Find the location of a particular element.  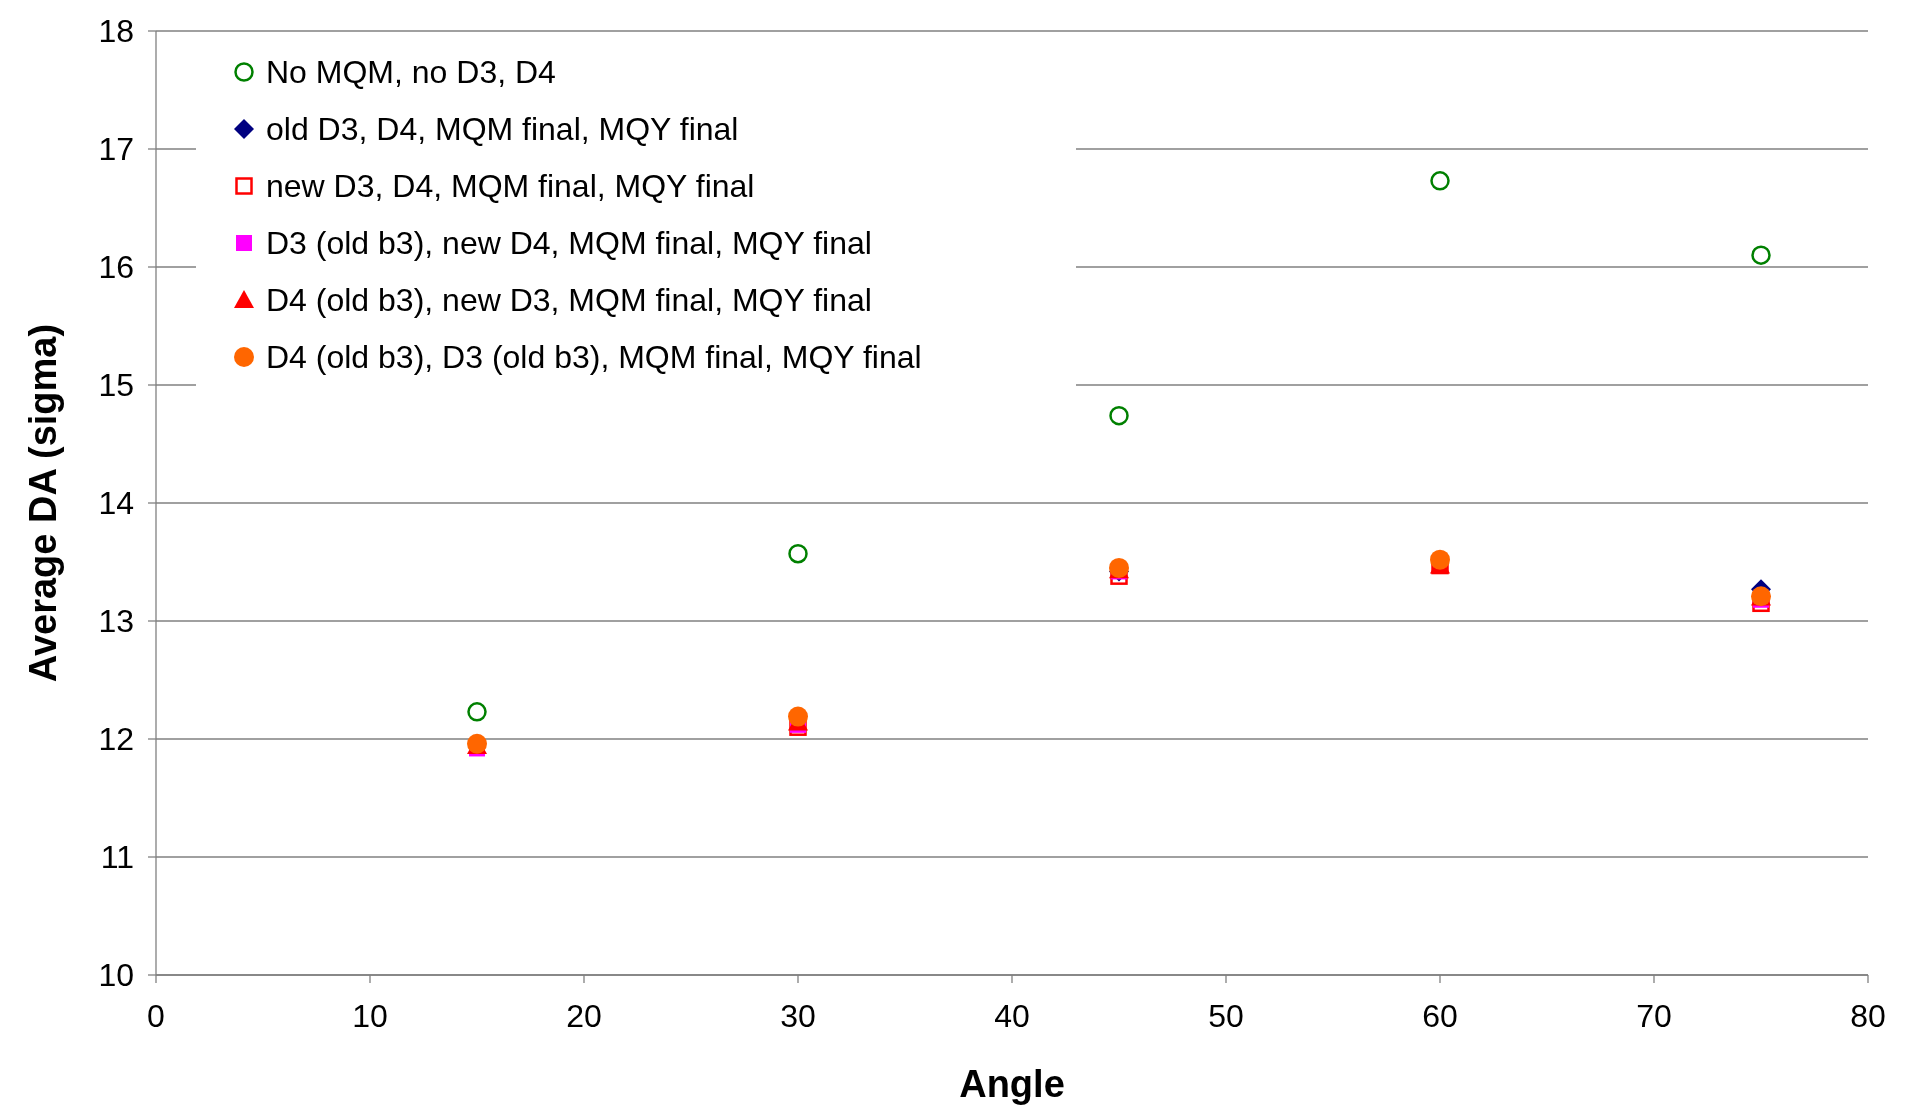

legend-label: D3 (old b3), new D4, MQM final, MQY final is located at coordinates (569, 243).